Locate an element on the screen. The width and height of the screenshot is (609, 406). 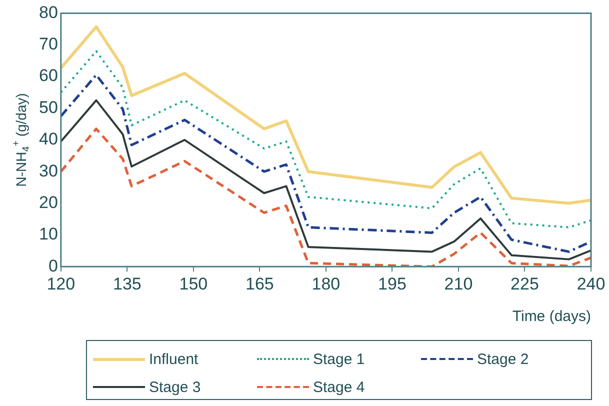
y-axis-title: N-NH4+ (g/day) is located at coordinates (21, 140).